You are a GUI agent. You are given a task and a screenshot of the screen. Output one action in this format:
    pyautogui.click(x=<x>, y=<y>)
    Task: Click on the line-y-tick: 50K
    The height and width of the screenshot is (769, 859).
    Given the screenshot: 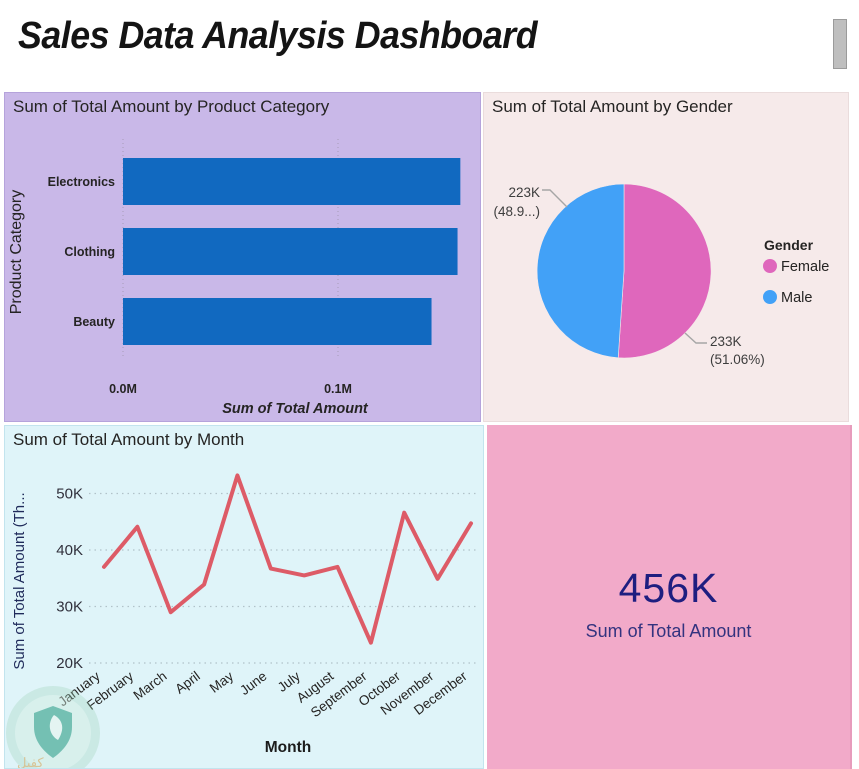 What is the action you would take?
    pyautogui.click(x=69, y=494)
    